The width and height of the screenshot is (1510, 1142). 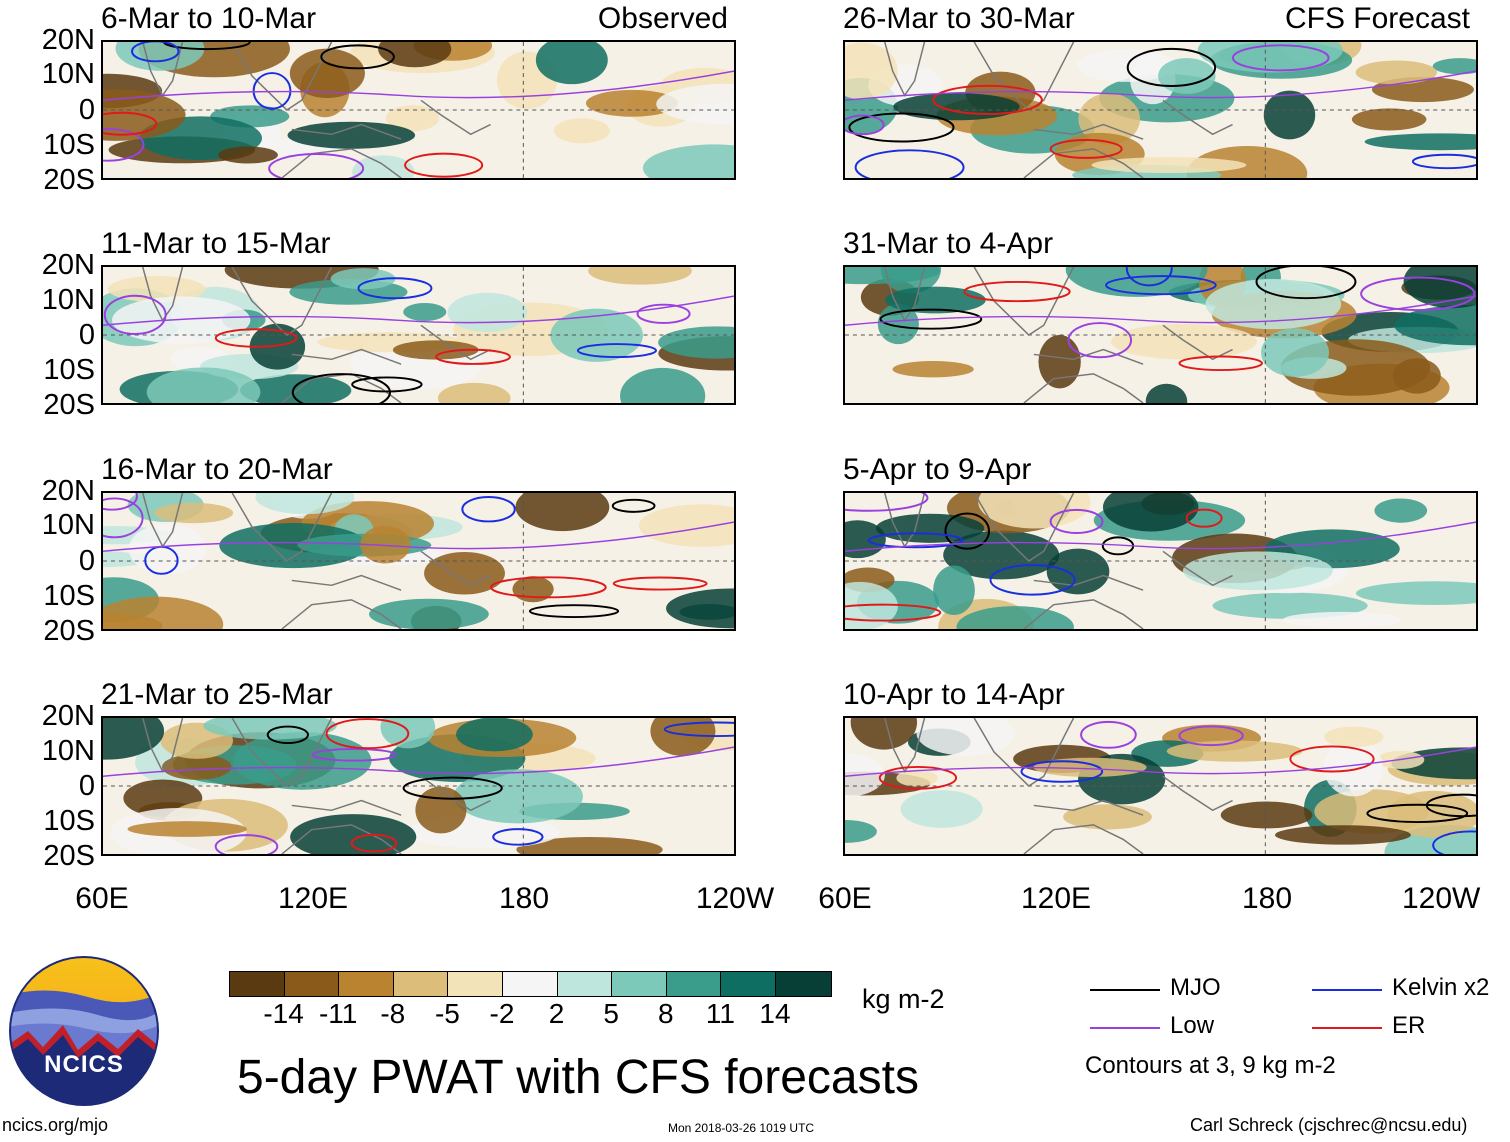 I want to click on panel-column-label: CFS Forecast, so click(x=1377, y=18).